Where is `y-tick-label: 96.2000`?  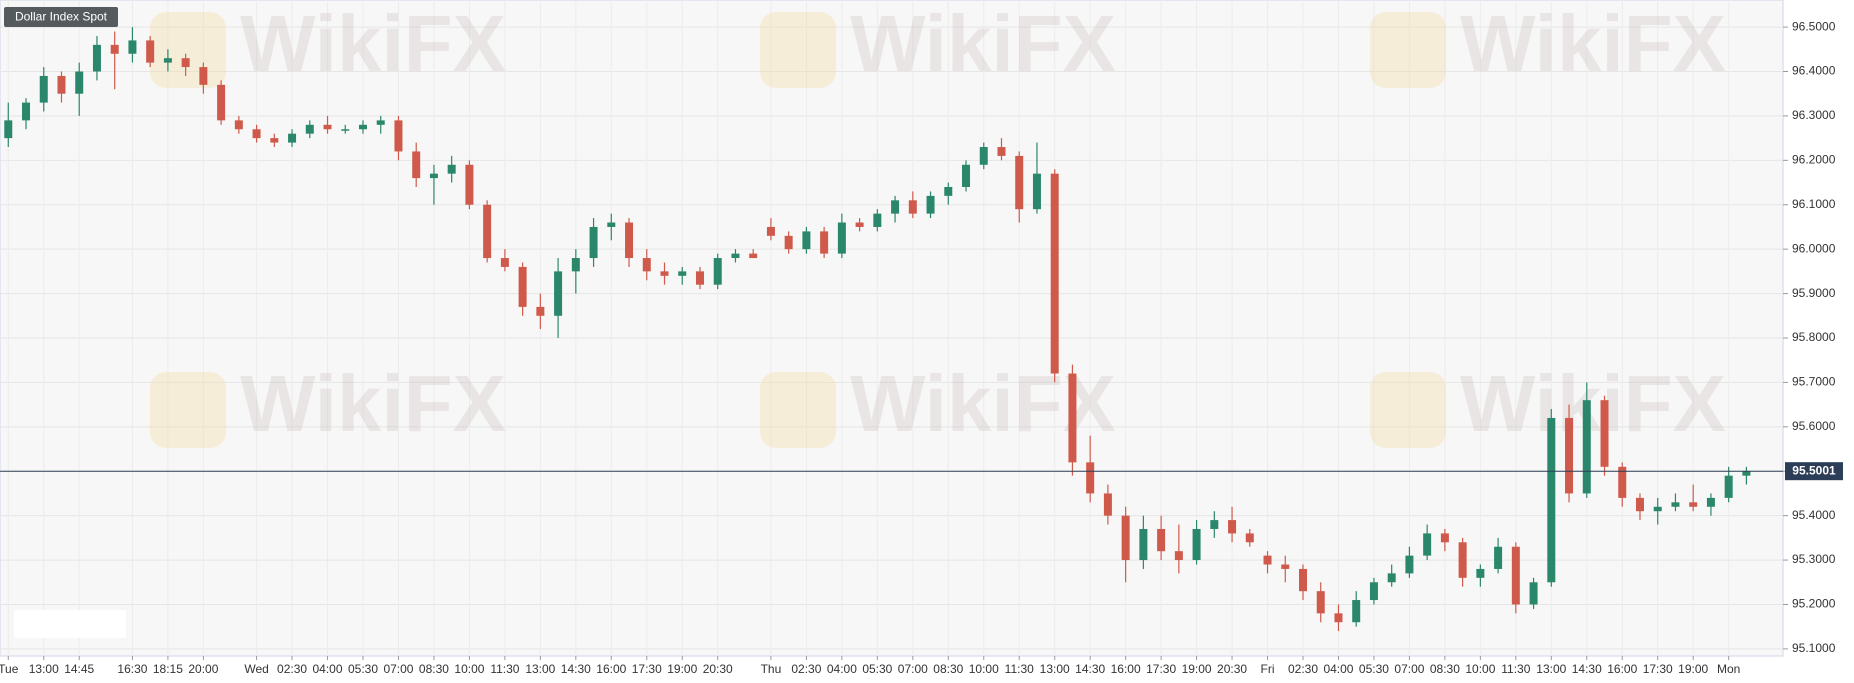 y-tick-label: 96.2000 is located at coordinates (1814, 160).